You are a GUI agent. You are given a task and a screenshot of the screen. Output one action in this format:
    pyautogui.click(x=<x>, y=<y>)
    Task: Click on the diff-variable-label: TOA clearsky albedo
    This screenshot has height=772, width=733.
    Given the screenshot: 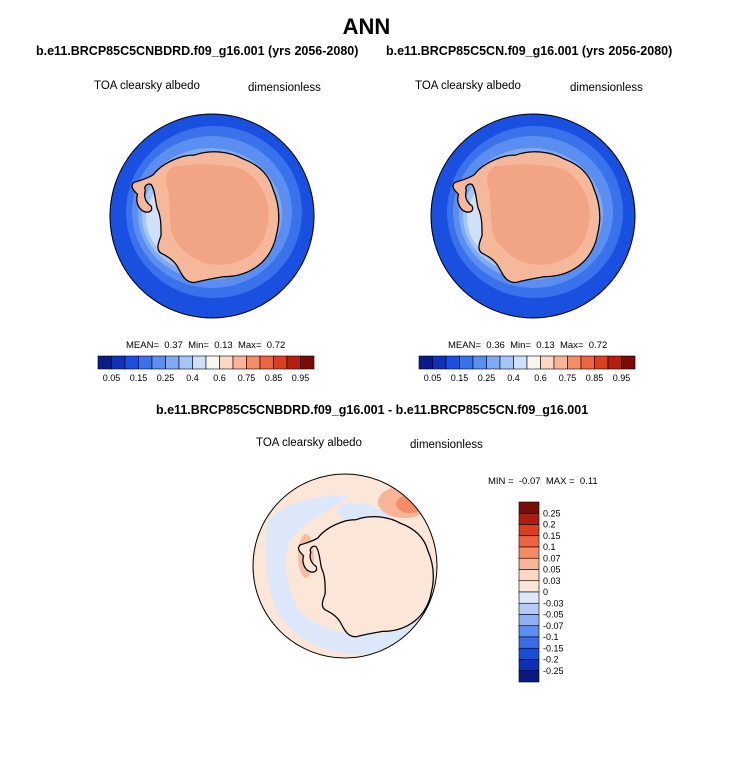 What is the action you would take?
    pyautogui.click(x=309, y=443)
    